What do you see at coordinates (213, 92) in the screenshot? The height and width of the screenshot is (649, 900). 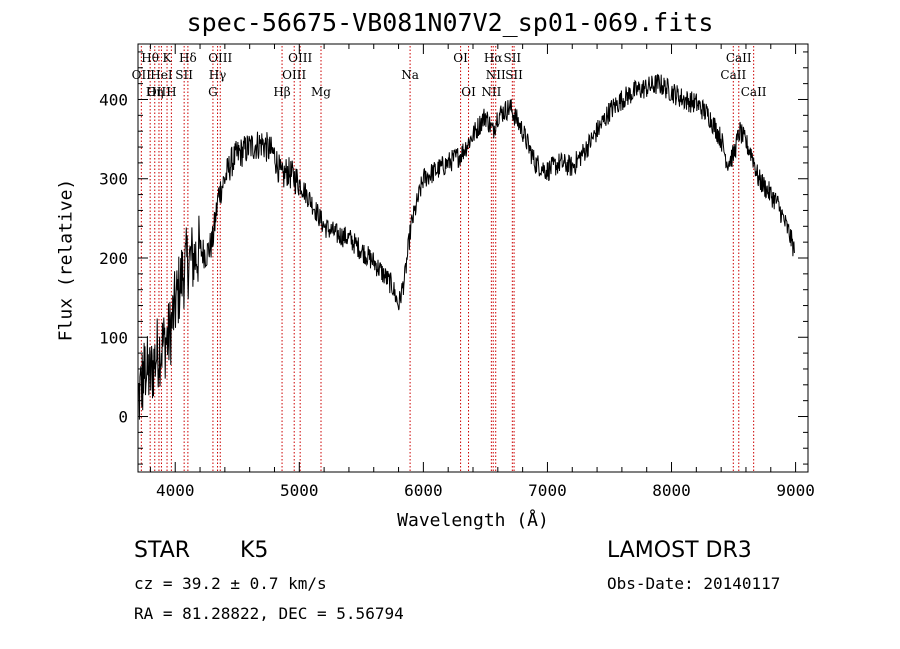 I see `spectral-line-label: G` at bounding box center [213, 92].